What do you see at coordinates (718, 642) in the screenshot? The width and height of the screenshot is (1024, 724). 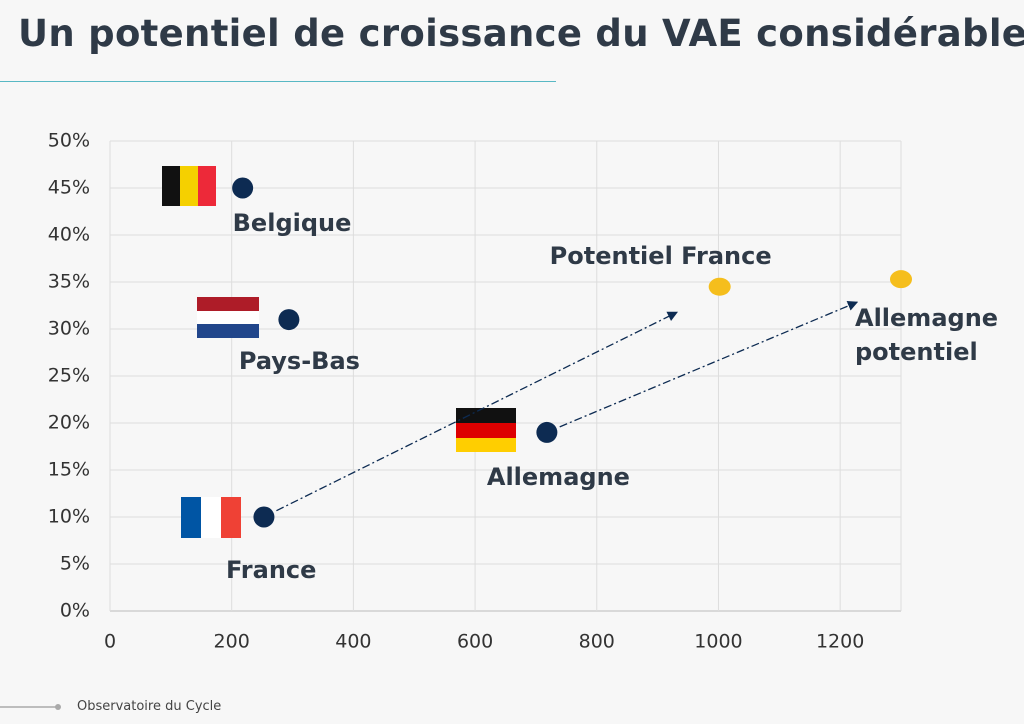 I see `x-tick-label: 1000` at bounding box center [718, 642].